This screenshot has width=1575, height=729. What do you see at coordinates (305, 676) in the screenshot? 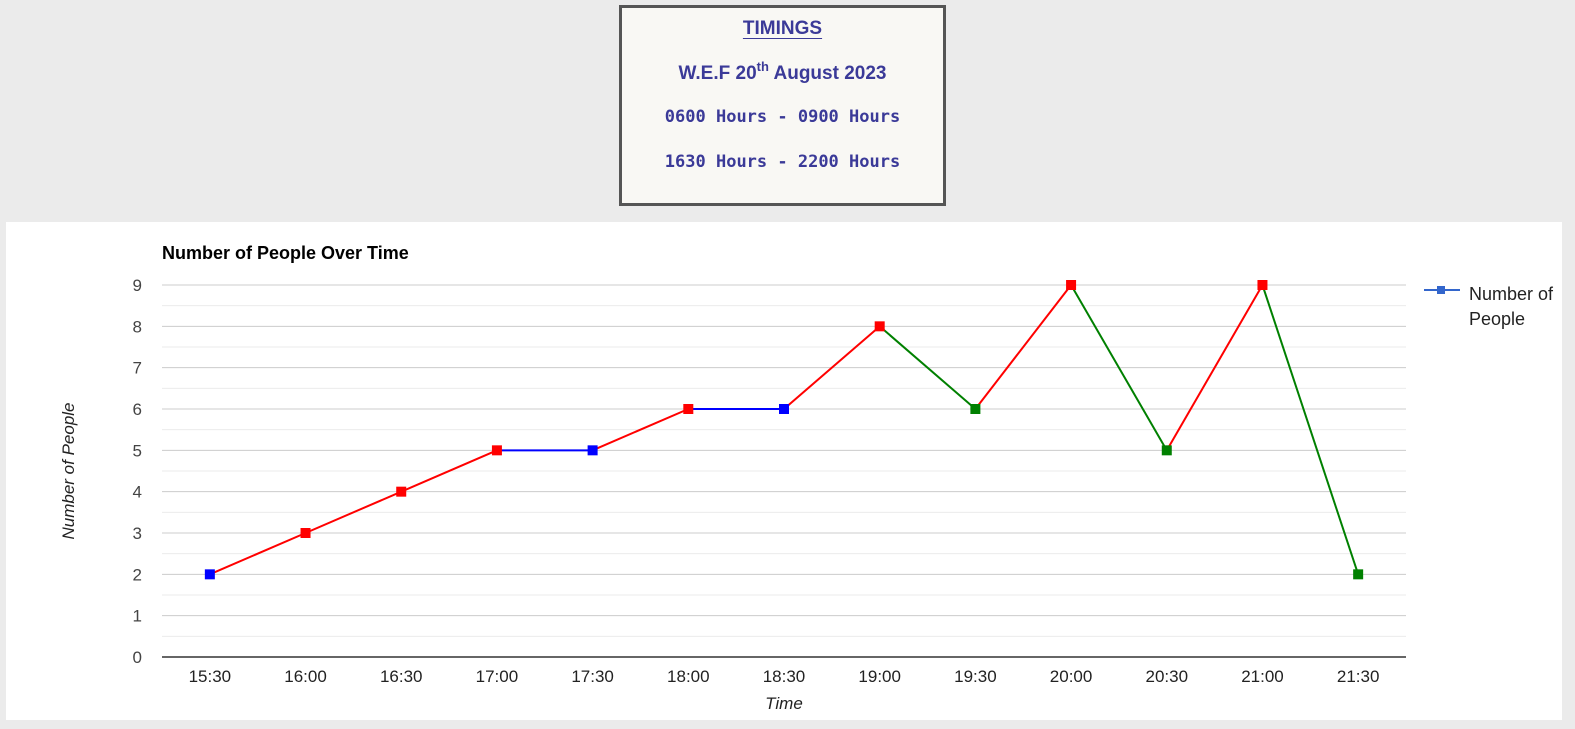
I see `x-tick-label: 16:00` at bounding box center [305, 676].